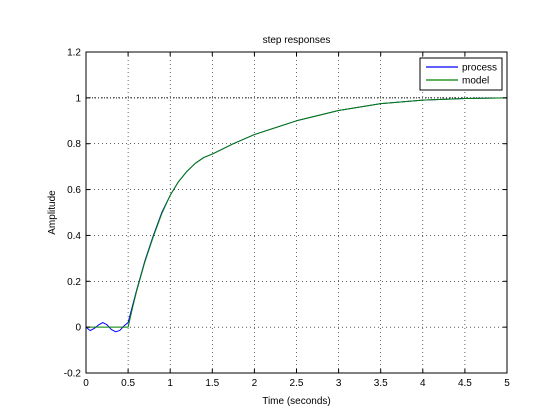 This screenshot has width=560, height=420. I want to click on y-axis-label: Amplitude, so click(52, 212).